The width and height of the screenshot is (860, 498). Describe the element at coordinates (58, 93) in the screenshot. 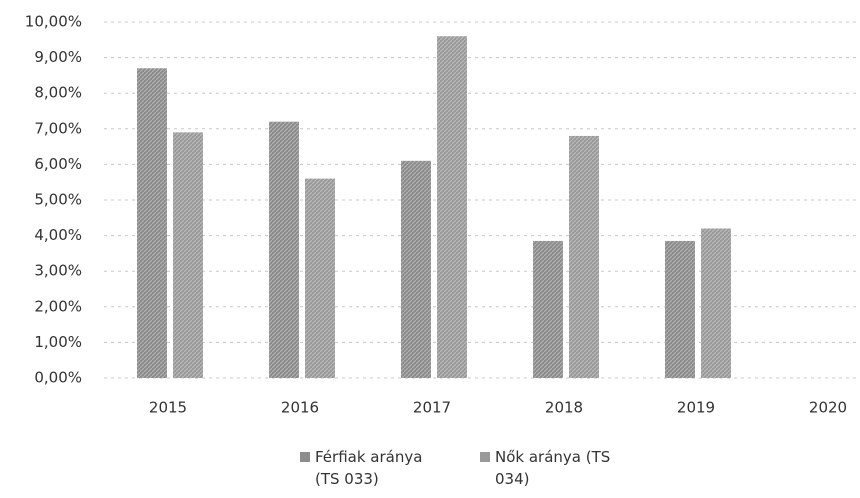

I see `y-tick-label: 8,00%` at that location.